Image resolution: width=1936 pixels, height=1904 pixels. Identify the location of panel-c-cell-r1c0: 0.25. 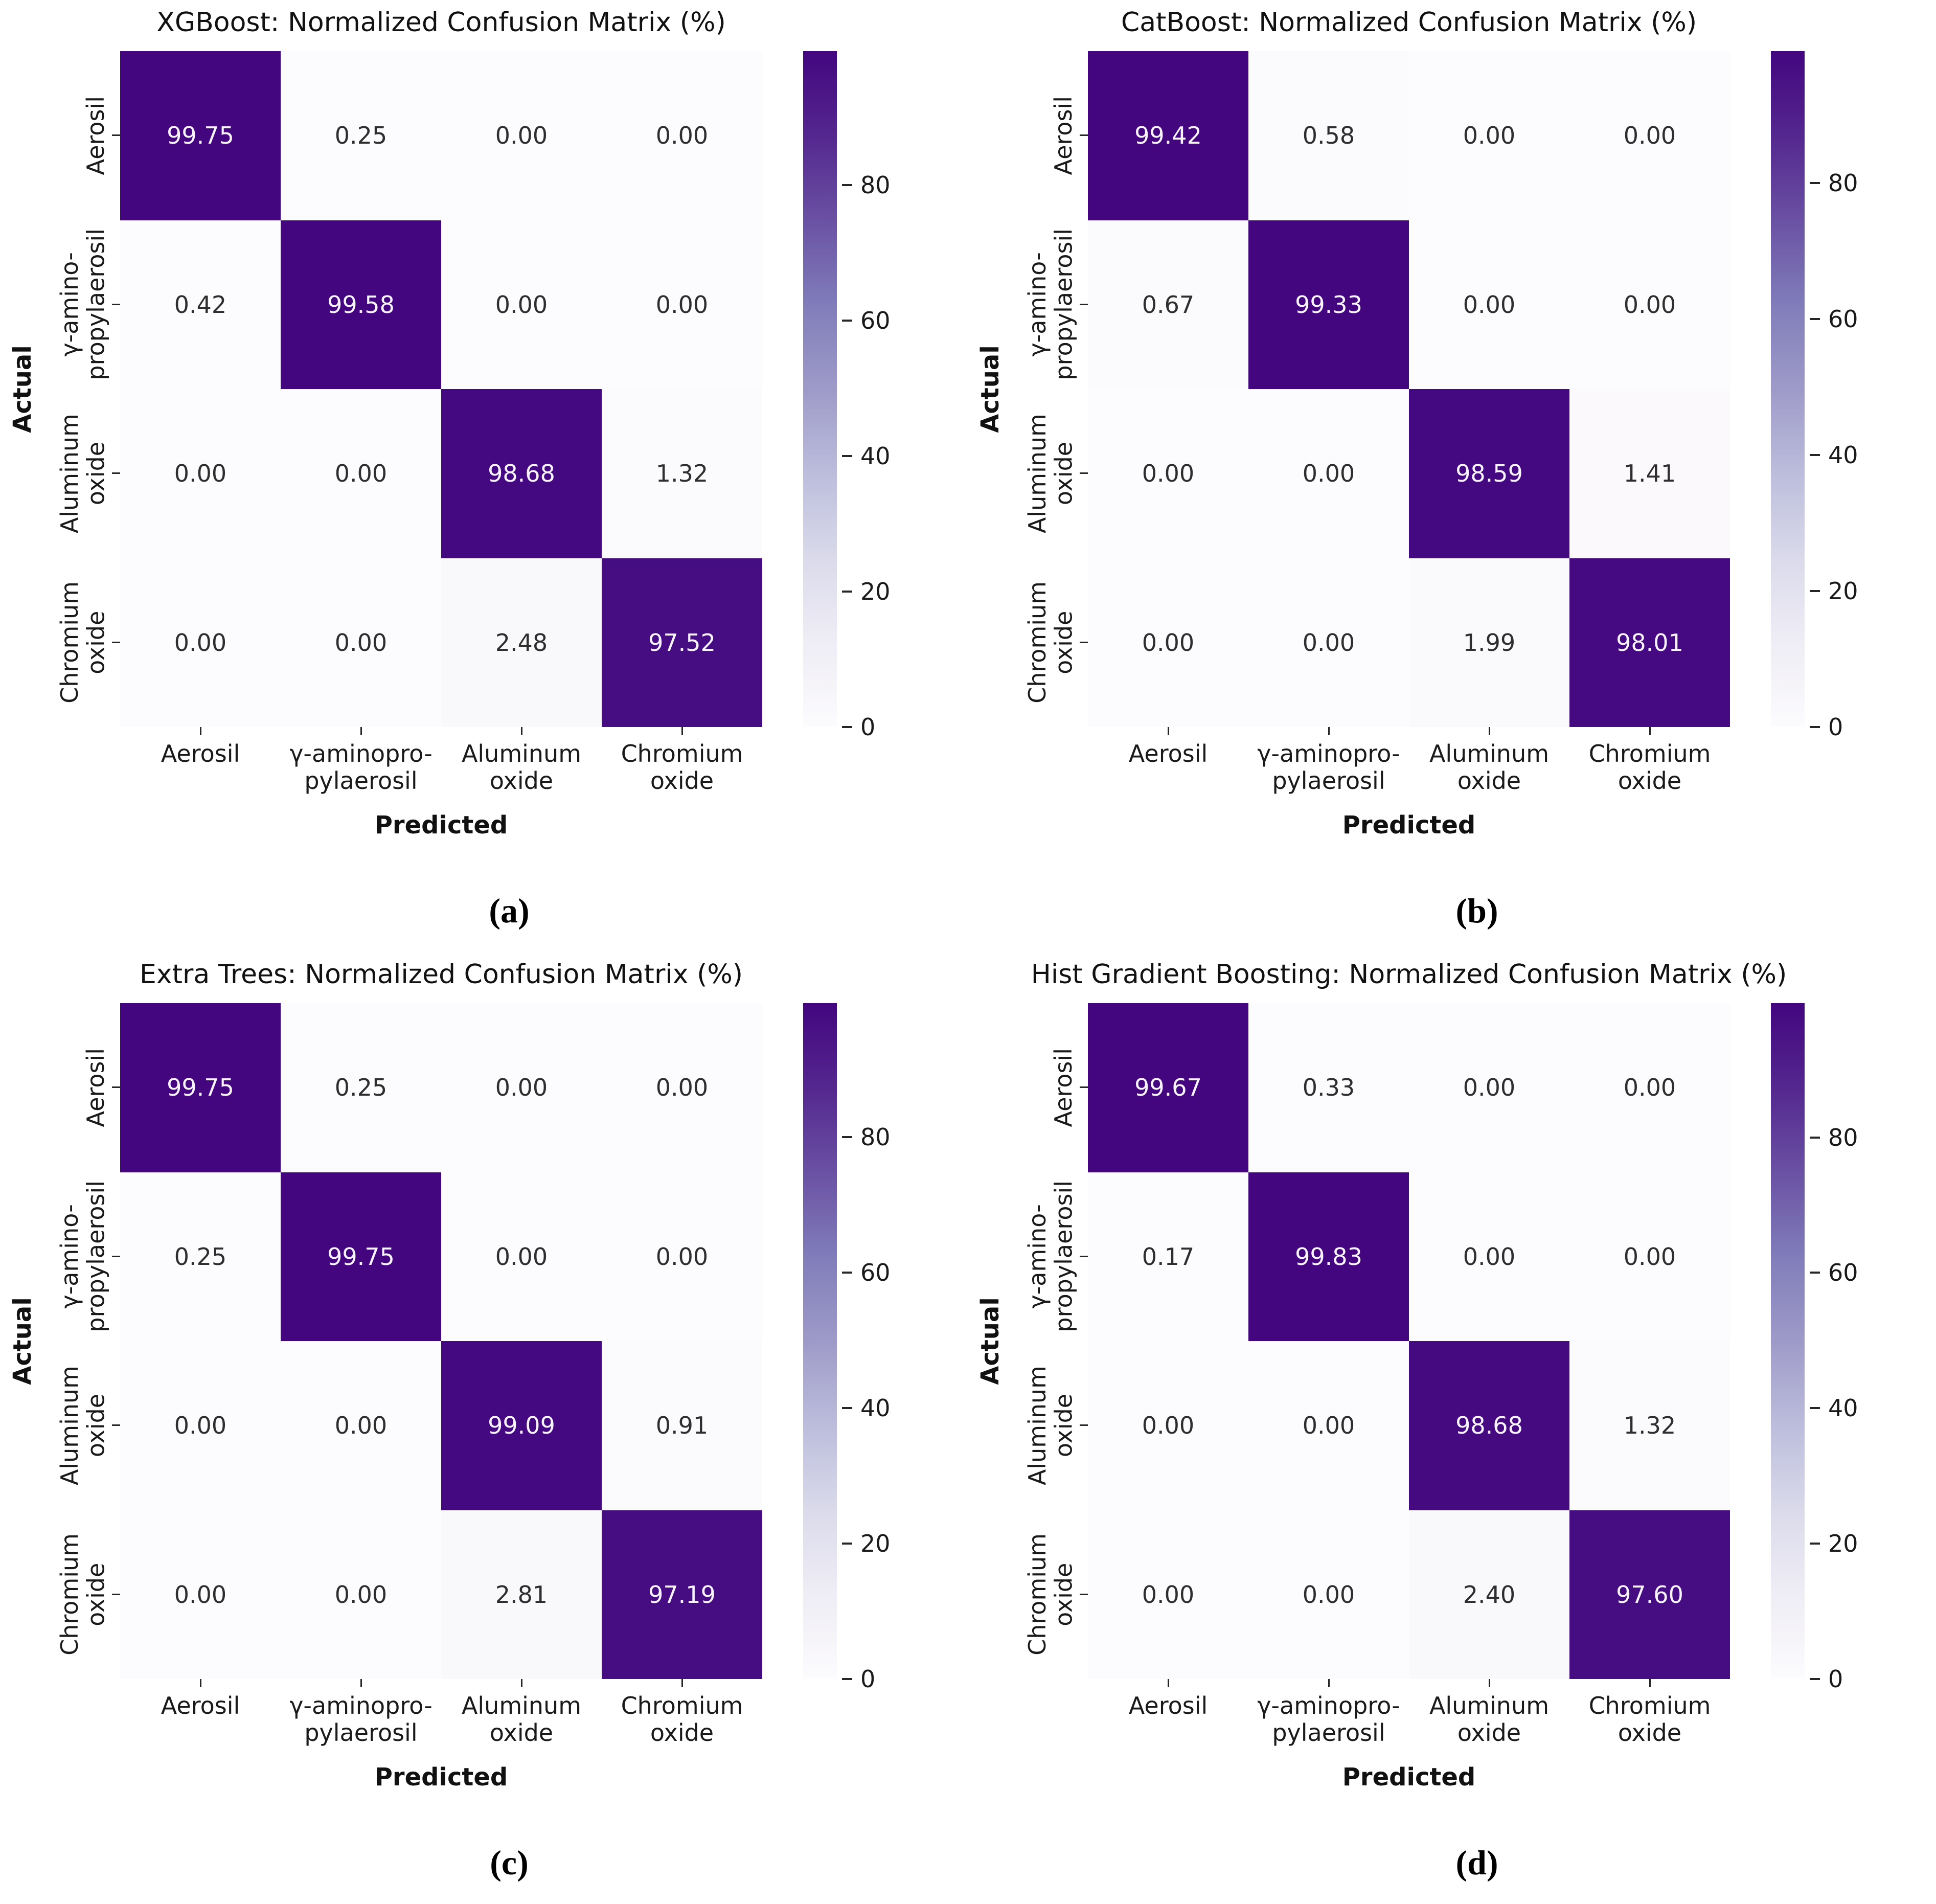
(200, 1256).